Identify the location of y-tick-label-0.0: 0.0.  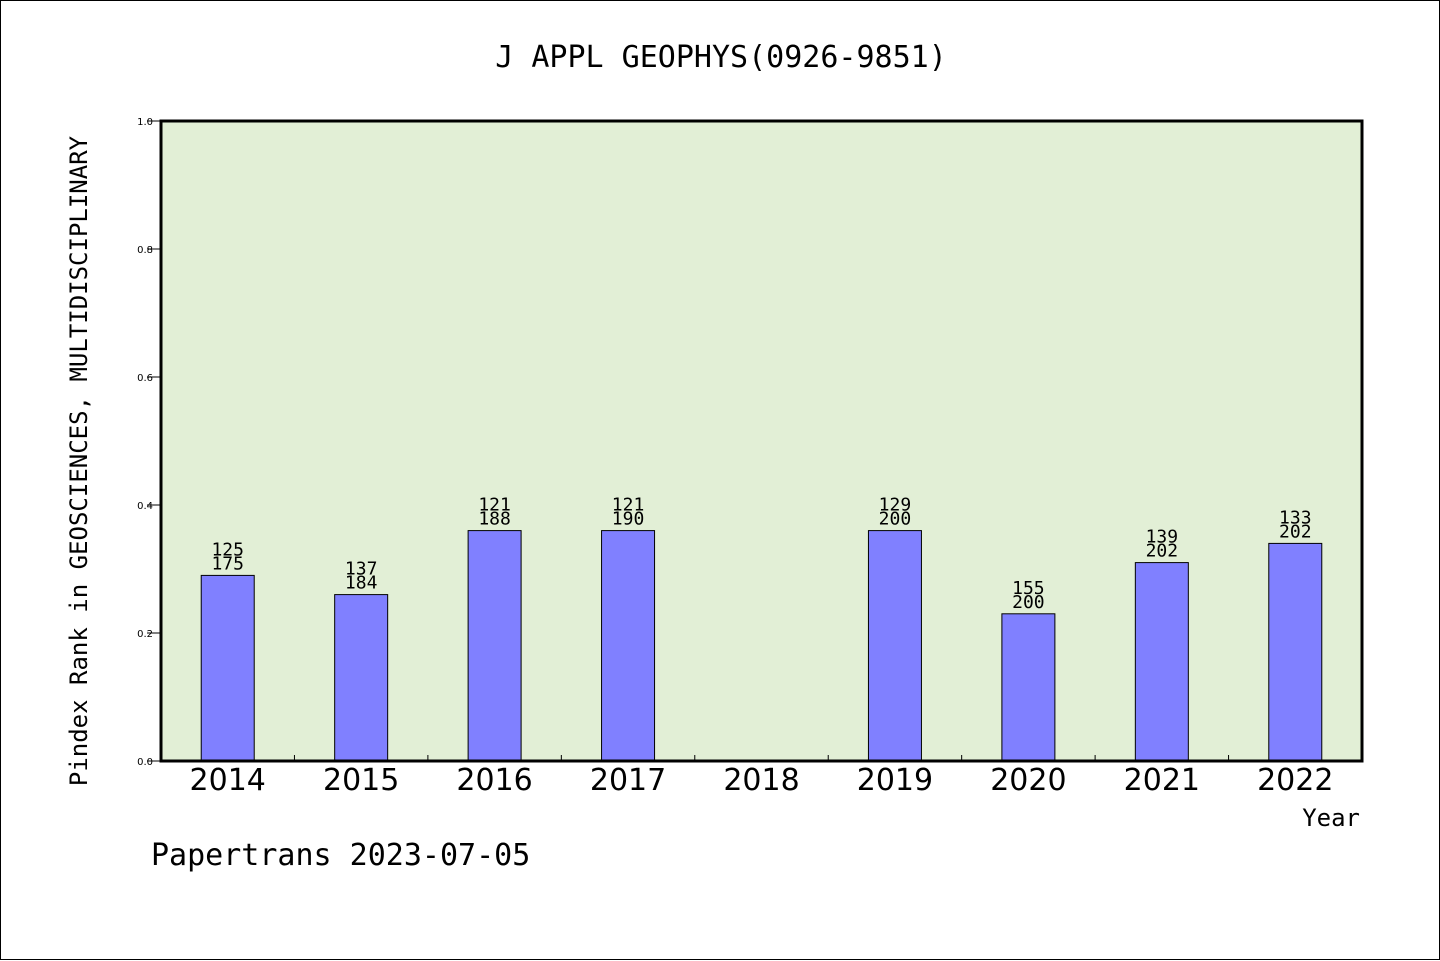
(145, 762).